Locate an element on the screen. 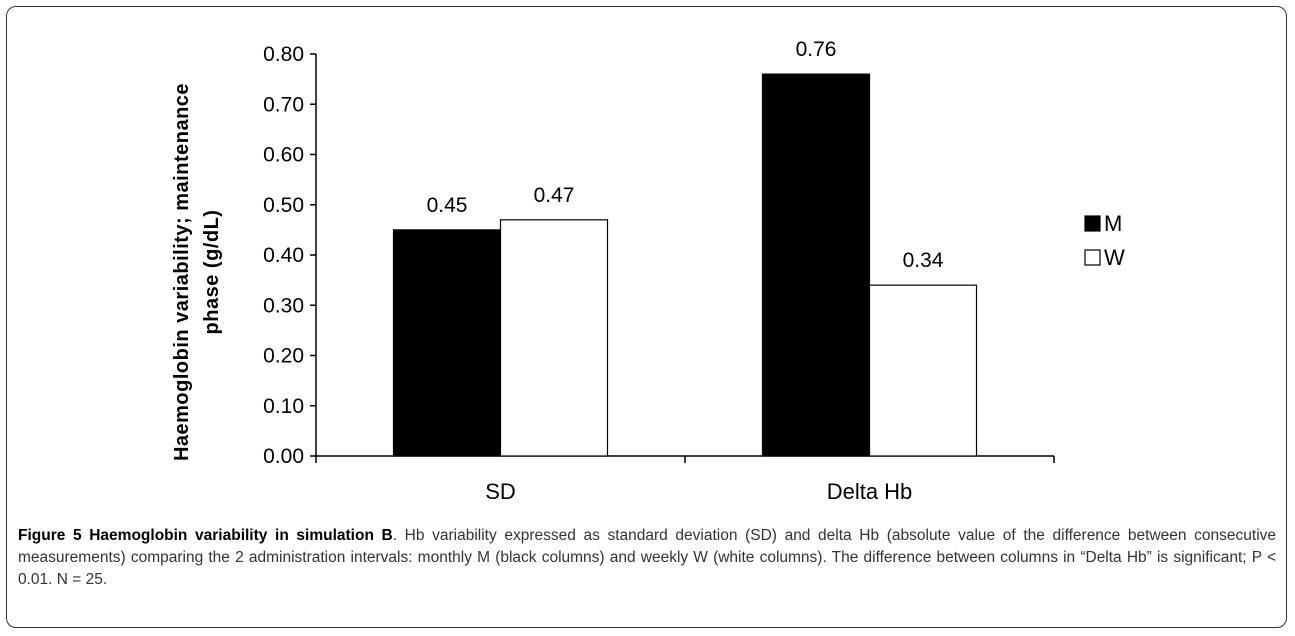  y-tick-label: 0.60 is located at coordinates (283, 155).